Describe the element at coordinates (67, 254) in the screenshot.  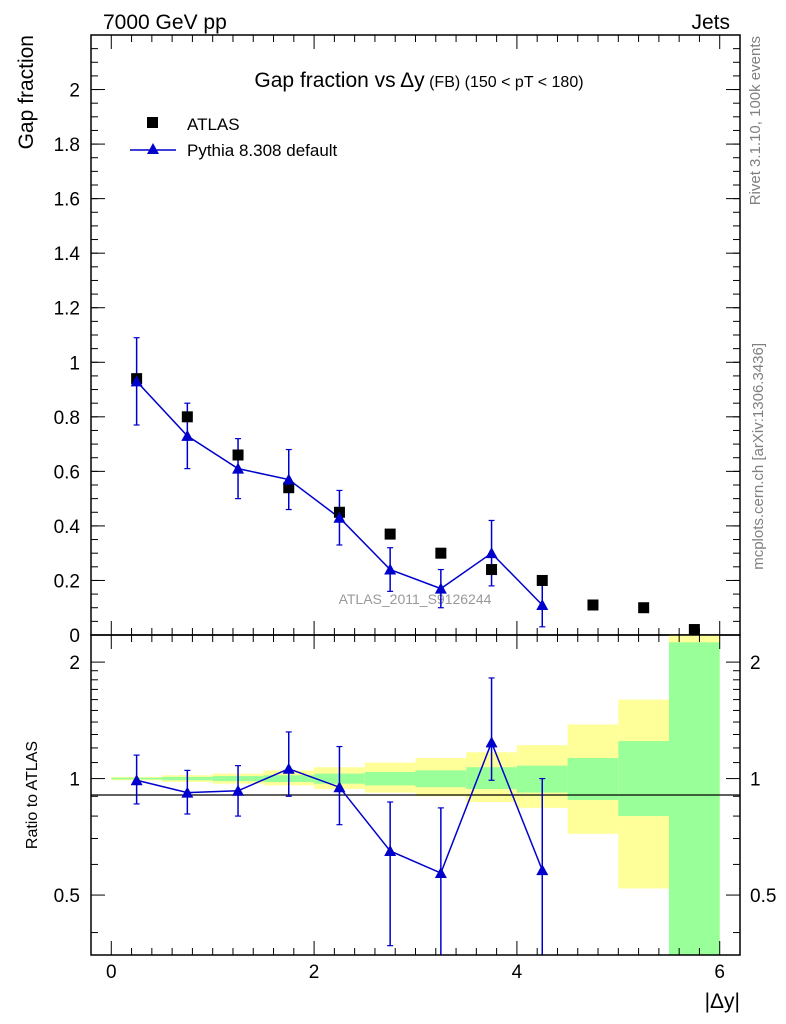
I see `y-tick-label: 1.4` at that location.